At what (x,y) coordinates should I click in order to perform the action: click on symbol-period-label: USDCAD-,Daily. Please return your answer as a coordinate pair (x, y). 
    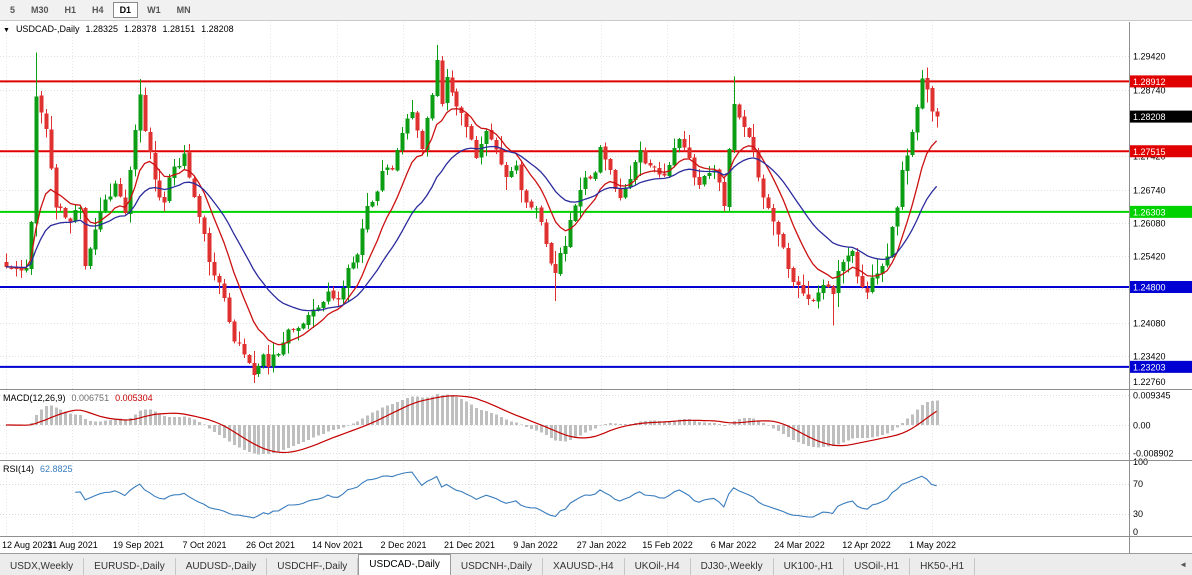
    Looking at the image, I should click on (47, 29).